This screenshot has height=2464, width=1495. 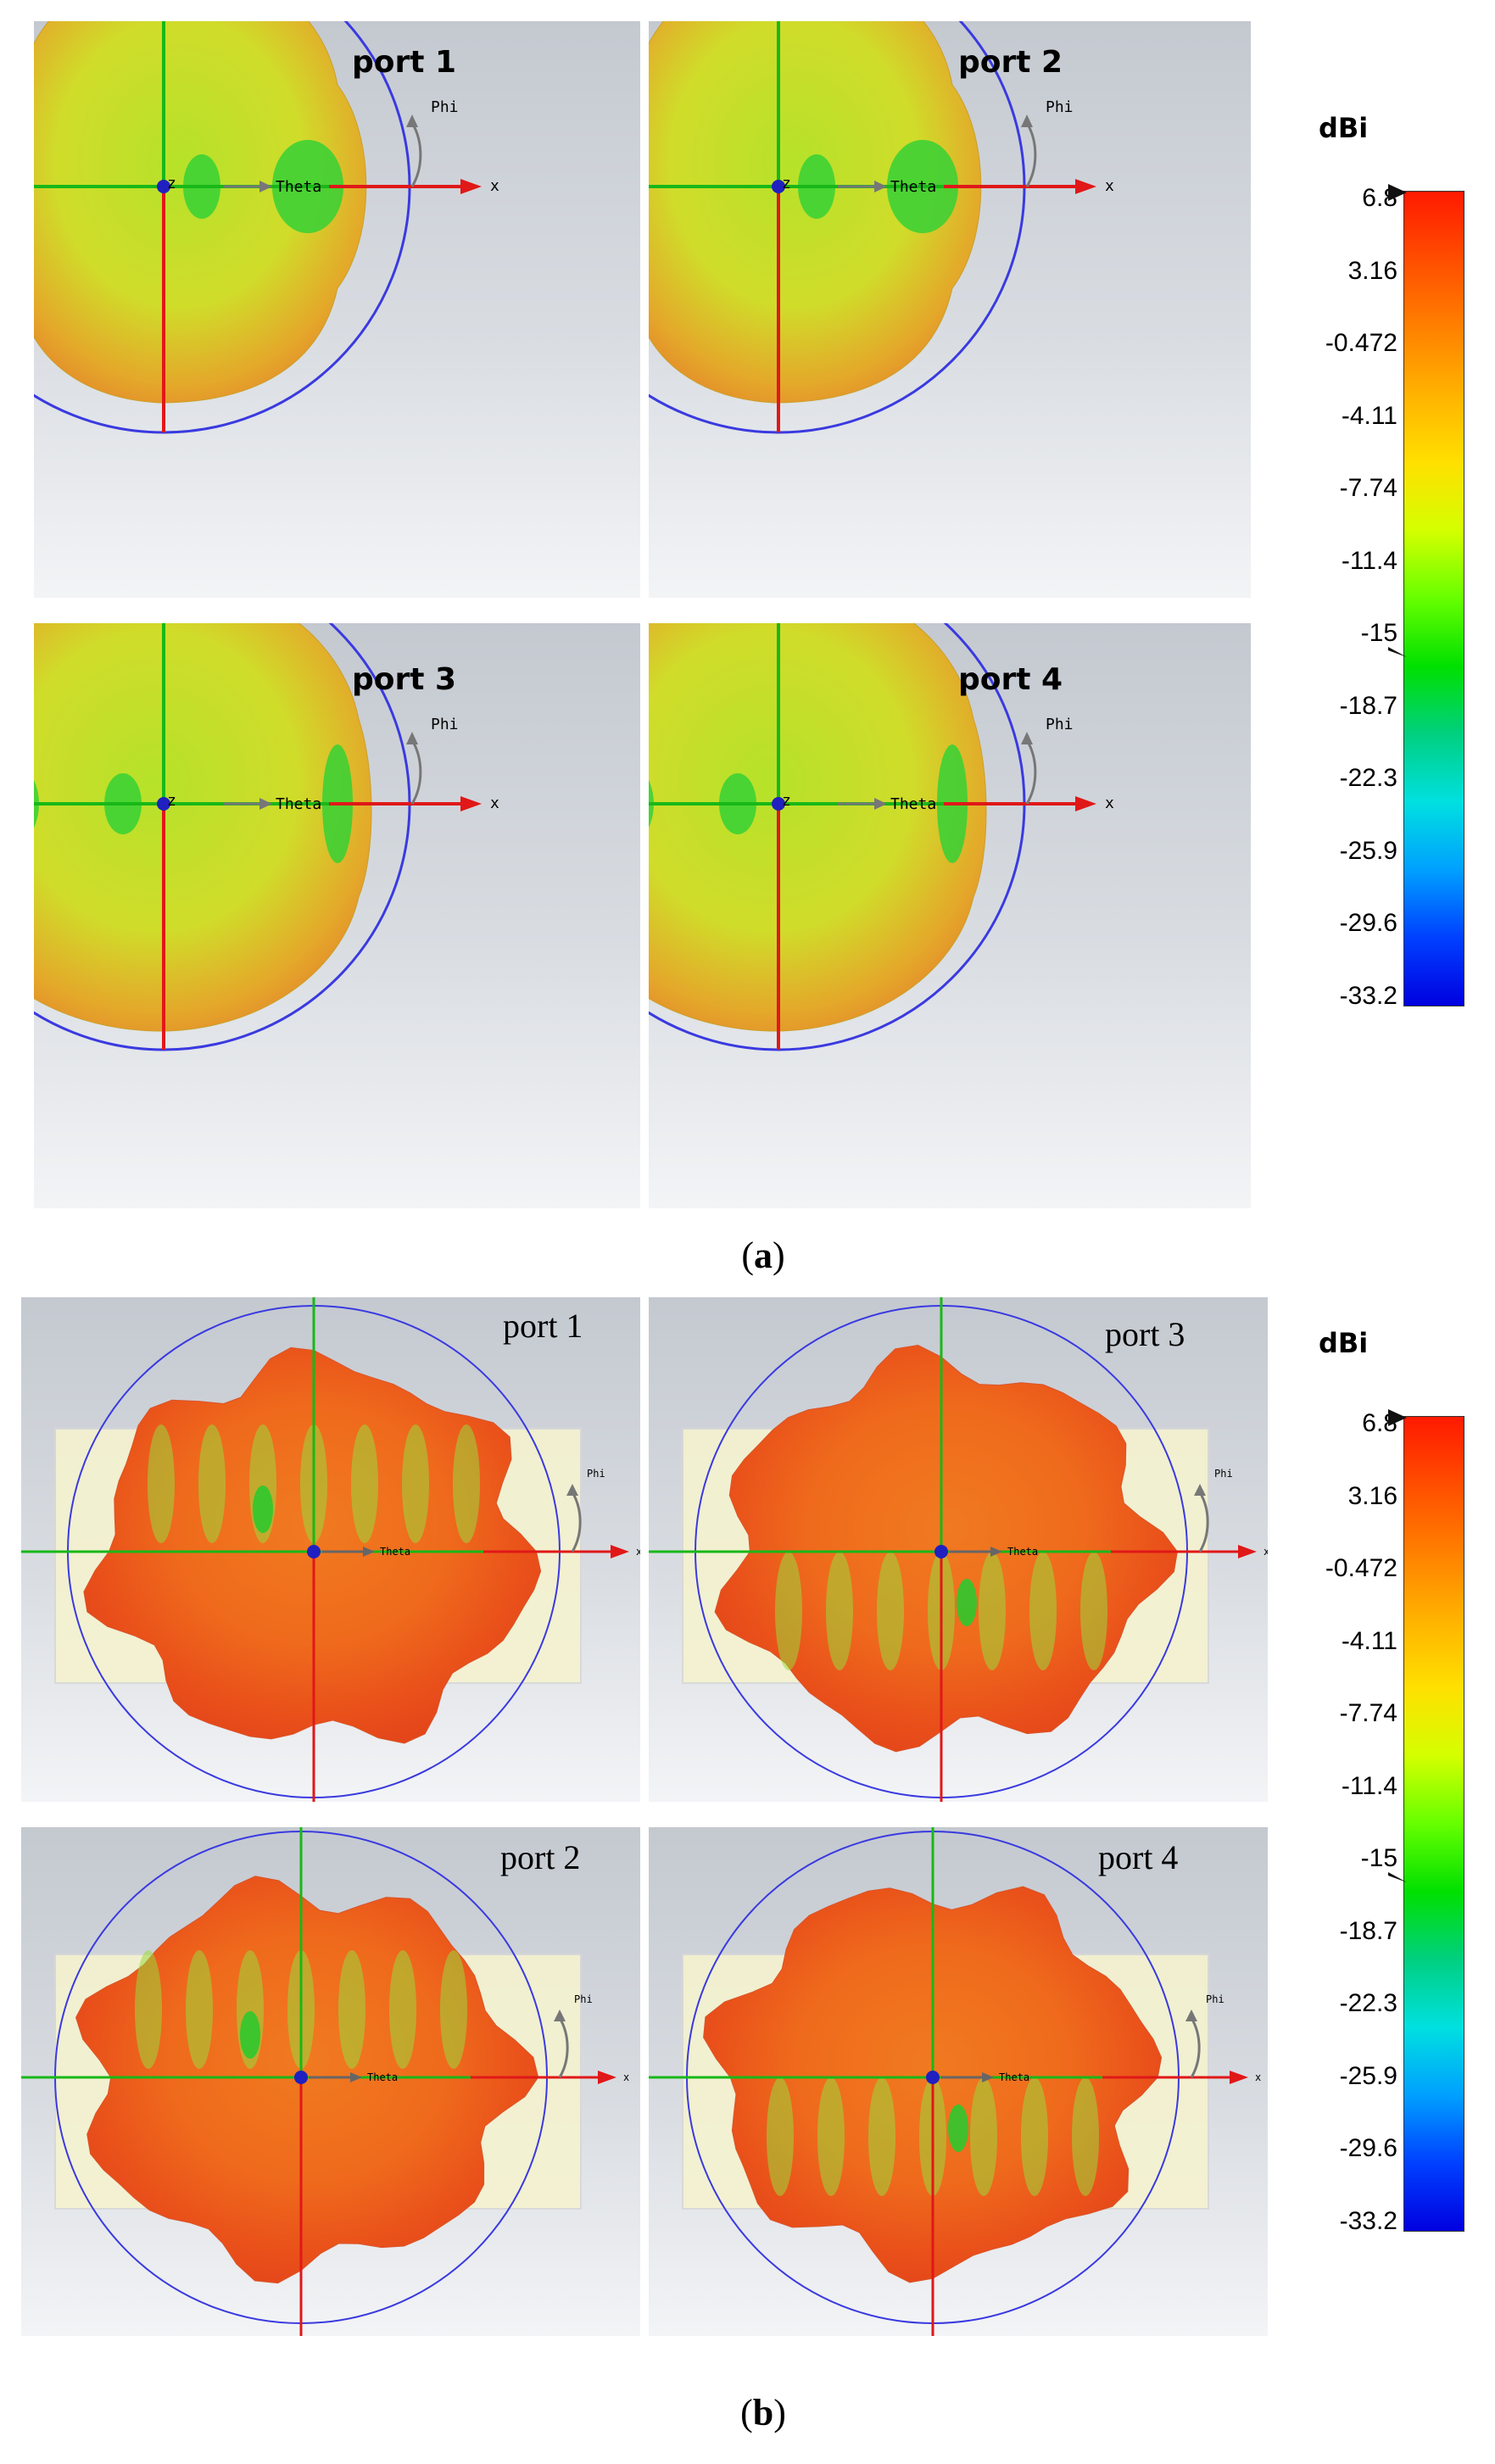 What do you see at coordinates (337, 309) in the screenshot?
I see `pattern-panel-a-port-1: ThetaPhixyz port 1` at bounding box center [337, 309].